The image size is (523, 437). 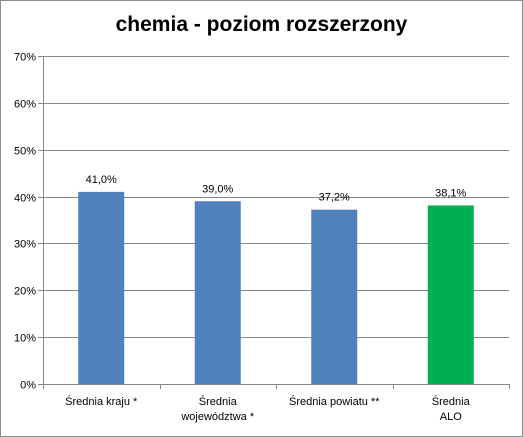 What do you see at coordinates (25, 58) in the screenshot?
I see `y-tick-label: 70%` at bounding box center [25, 58].